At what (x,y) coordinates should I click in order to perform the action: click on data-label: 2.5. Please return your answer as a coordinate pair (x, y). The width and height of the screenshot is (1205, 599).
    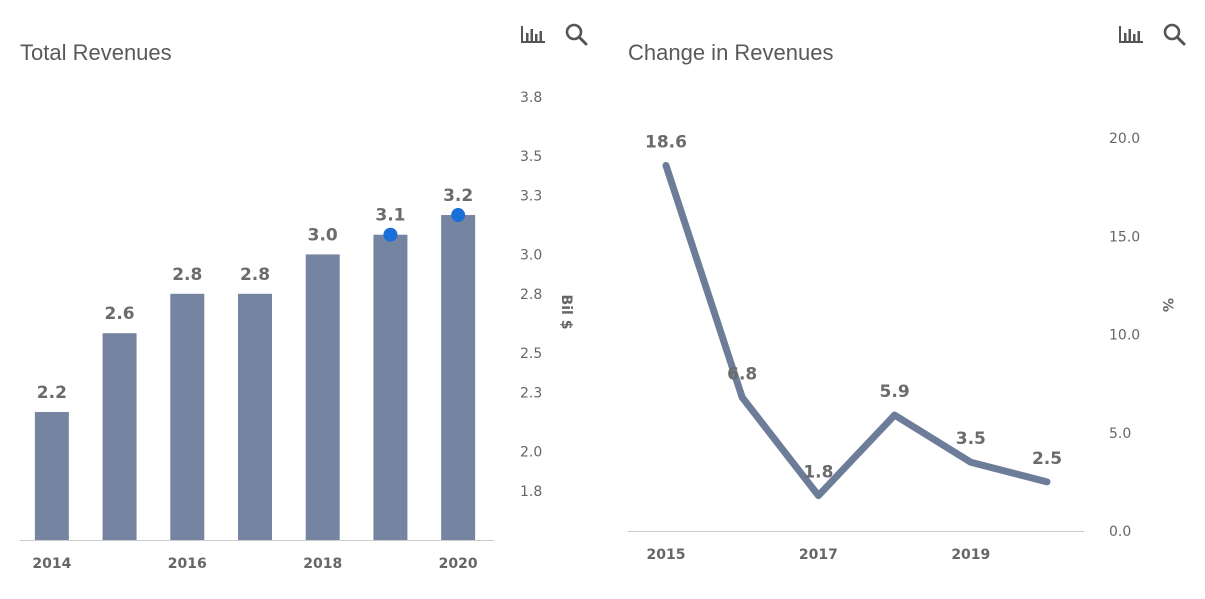
    Looking at the image, I should click on (1047, 459).